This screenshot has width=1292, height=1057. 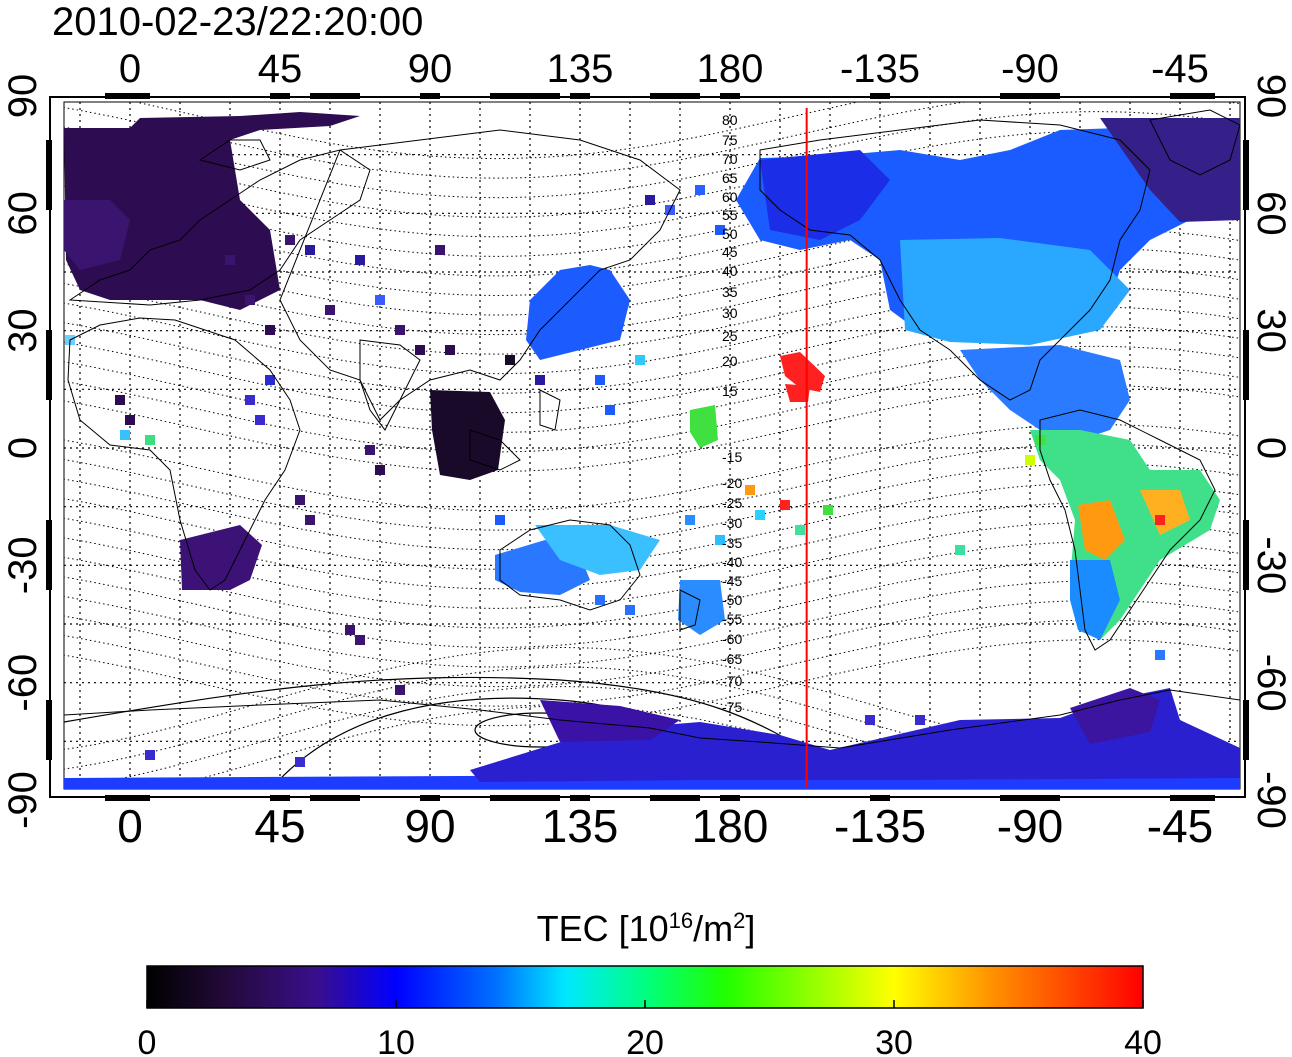 I want to click on contour-label: -35, so click(x=732, y=543).